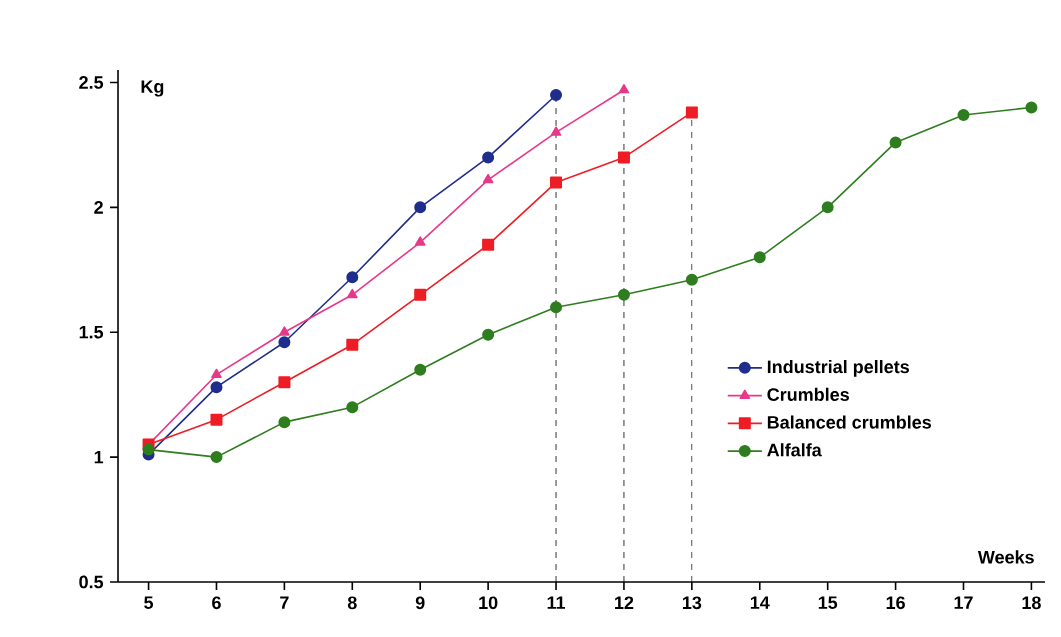 This screenshot has height=637, width=1061. I want to click on x-tick-label: 13, so click(692, 603).